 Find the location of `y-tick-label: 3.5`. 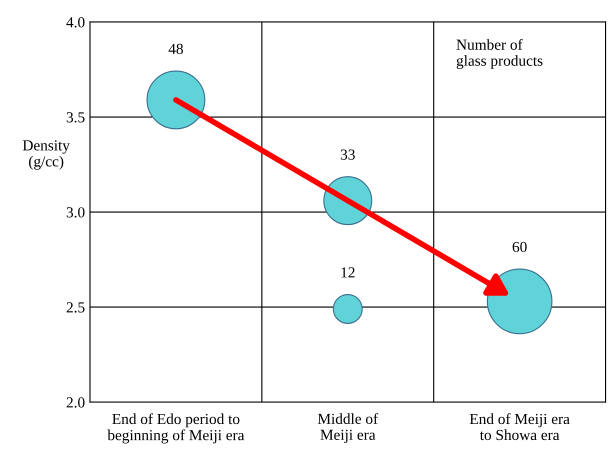

y-tick-label: 3.5 is located at coordinates (75, 117).